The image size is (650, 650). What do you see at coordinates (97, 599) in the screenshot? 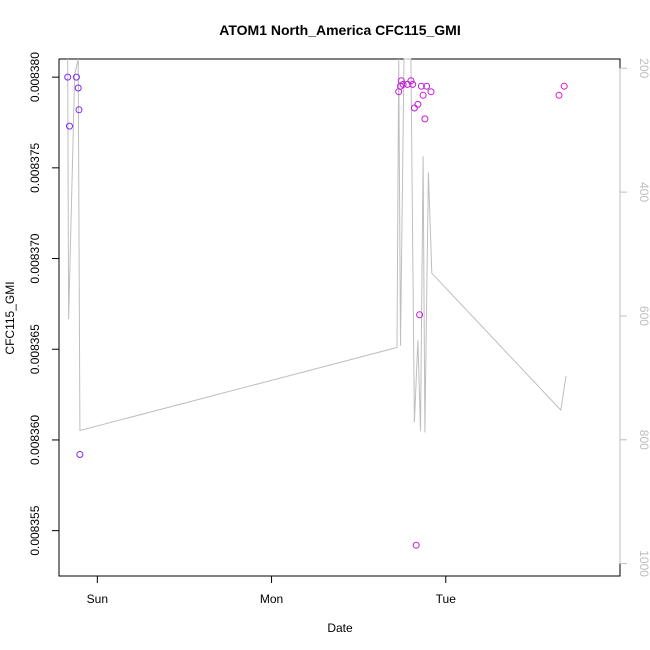
I see `x-tick-label: Sun` at bounding box center [97, 599].